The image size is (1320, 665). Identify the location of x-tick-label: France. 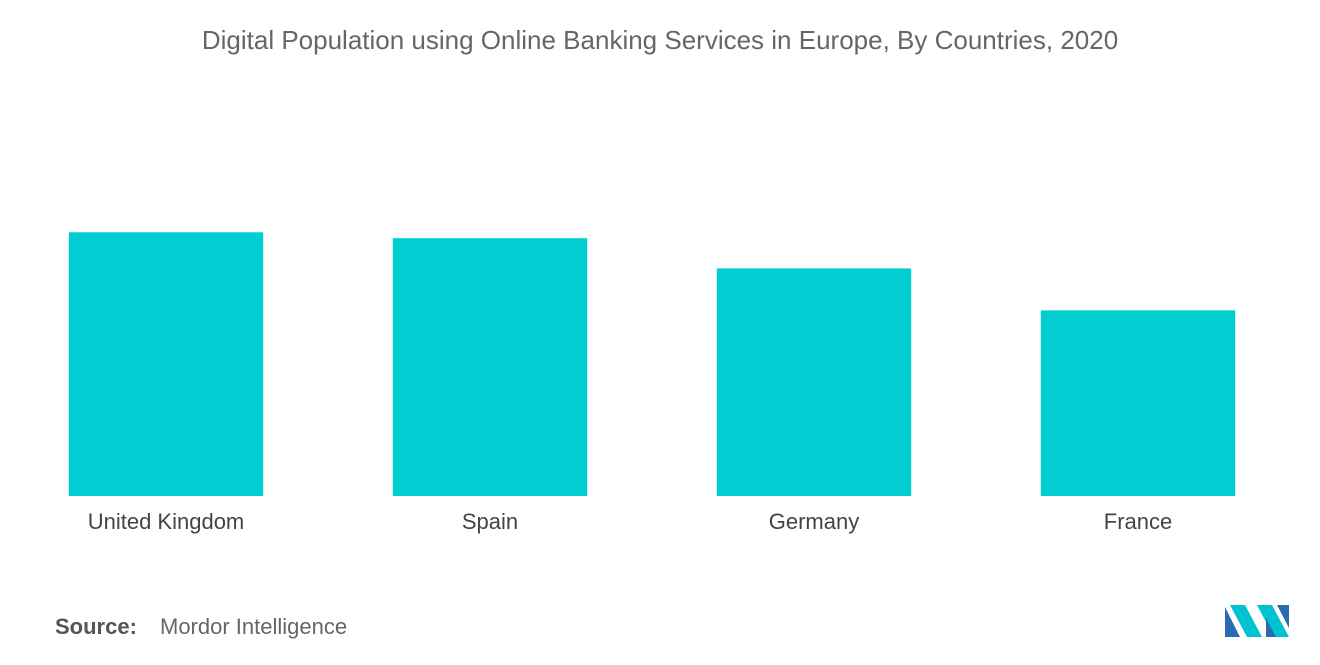
(1138, 521).